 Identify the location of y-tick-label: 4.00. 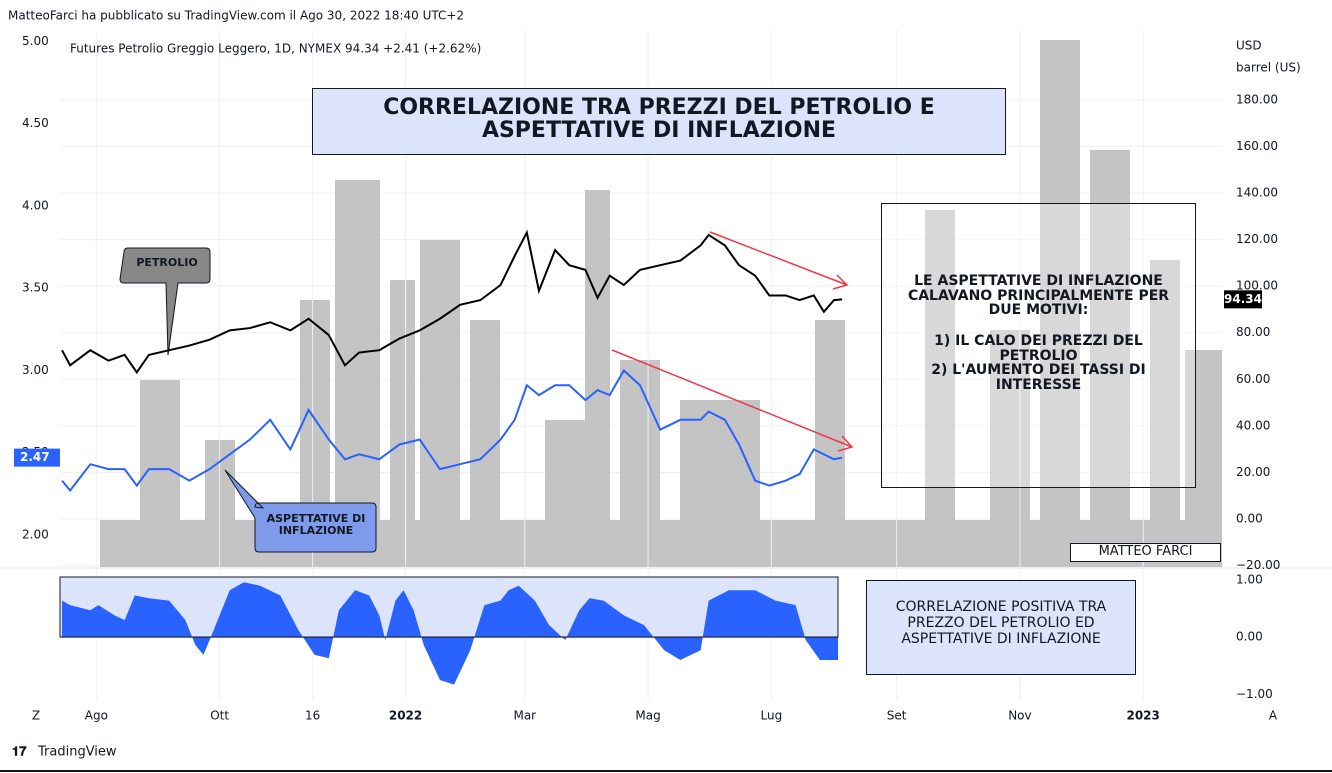
(35, 205).